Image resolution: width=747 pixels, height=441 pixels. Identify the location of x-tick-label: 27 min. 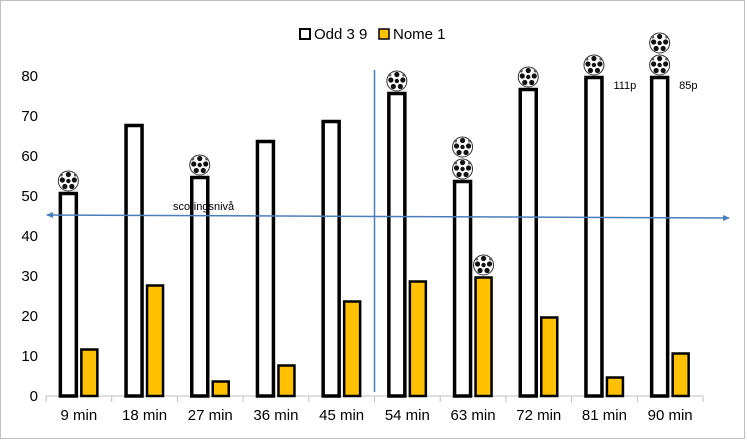
(210, 415).